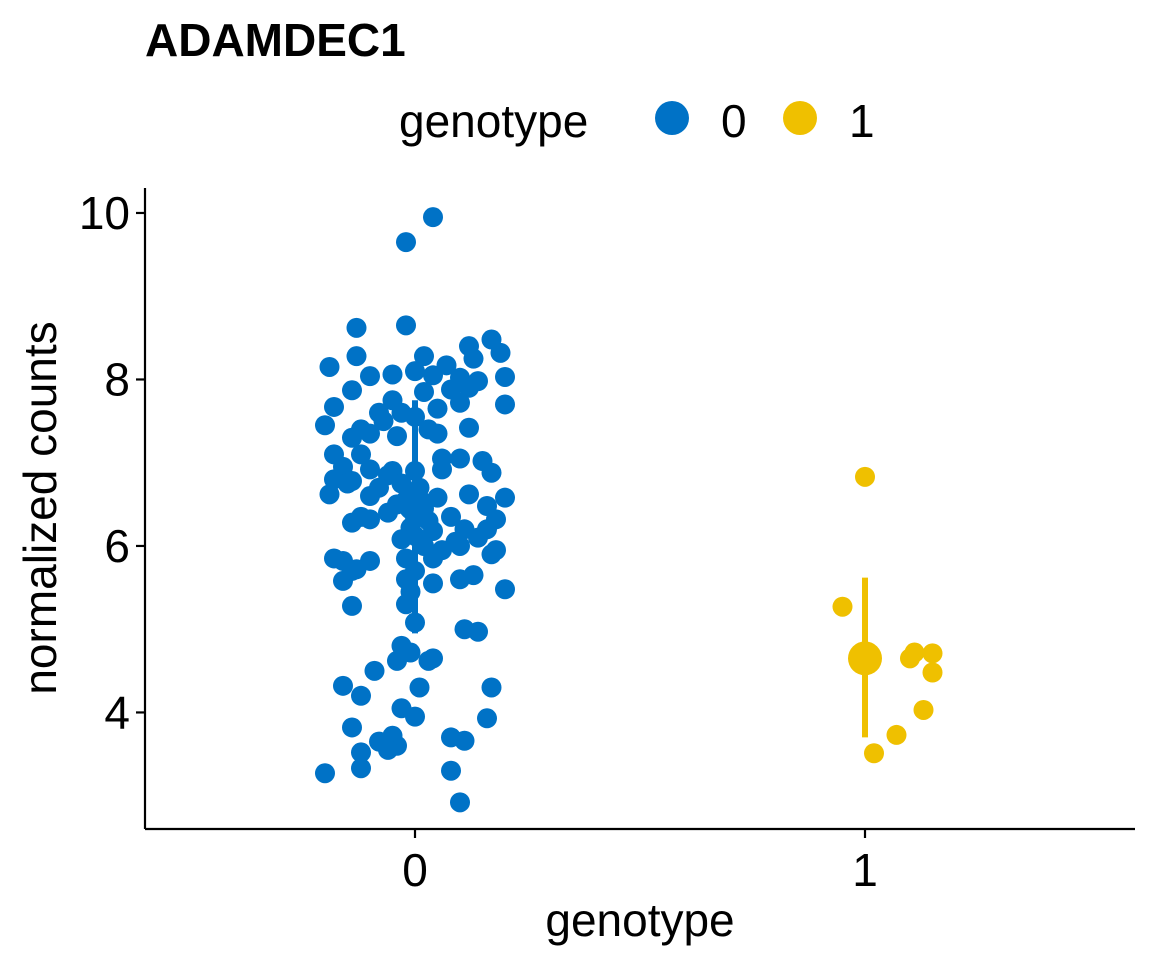 This screenshot has width=1152, height=960. I want to click on legend-title: genotype, so click(493, 121).